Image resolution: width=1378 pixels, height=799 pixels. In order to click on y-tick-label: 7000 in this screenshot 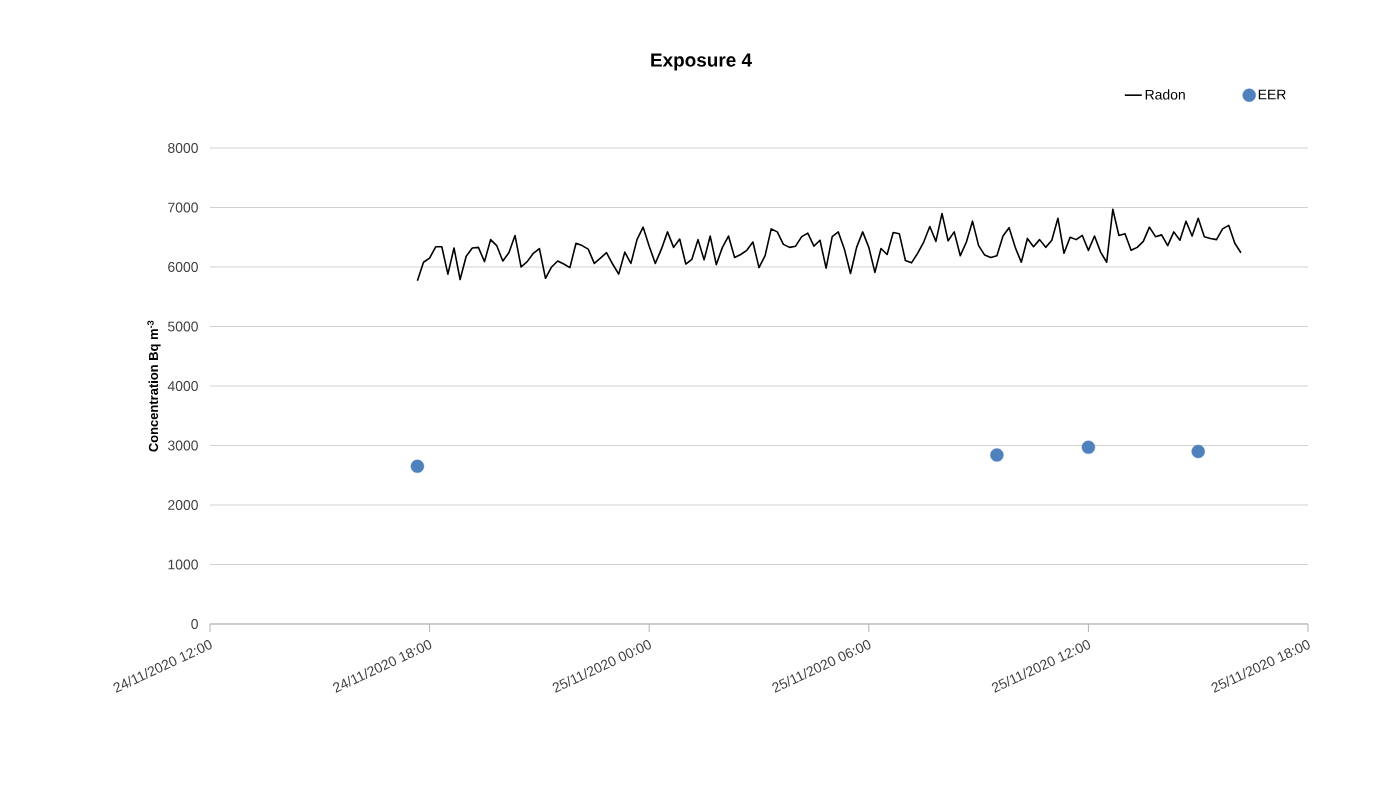, I will do `click(183, 207)`.